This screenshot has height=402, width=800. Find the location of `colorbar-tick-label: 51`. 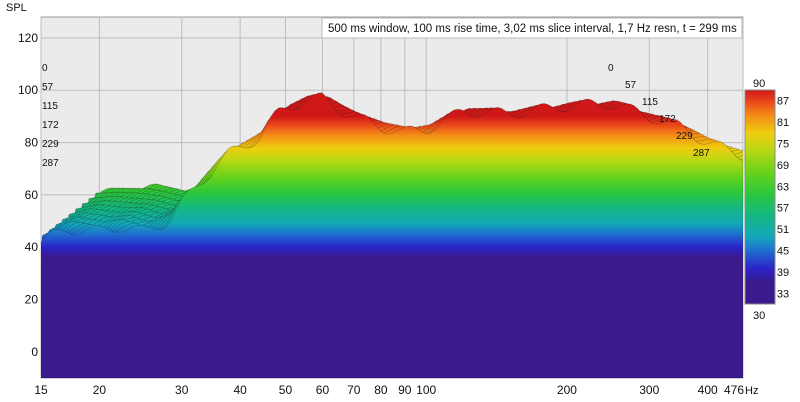

colorbar-tick-label: 51 is located at coordinates (783, 230).